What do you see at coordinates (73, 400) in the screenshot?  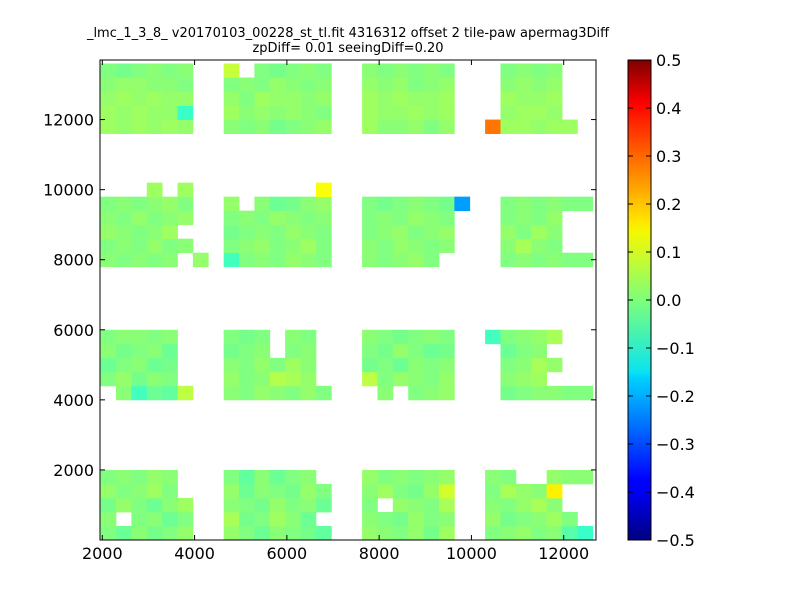 I see `y-tick-label: 4000` at bounding box center [73, 400].